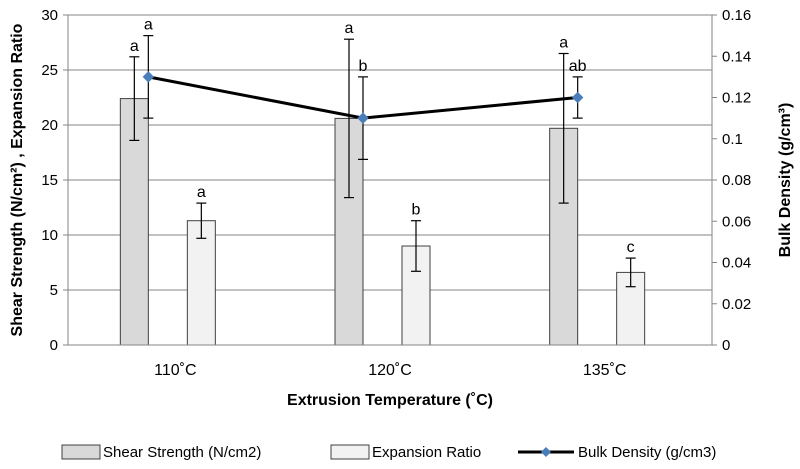 Image resolution: width=800 pixels, height=469 pixels. What do you see at coordinates (578, 66) in the screenshot?
I see `significance-label: ab` at bounding box center [578, 66].